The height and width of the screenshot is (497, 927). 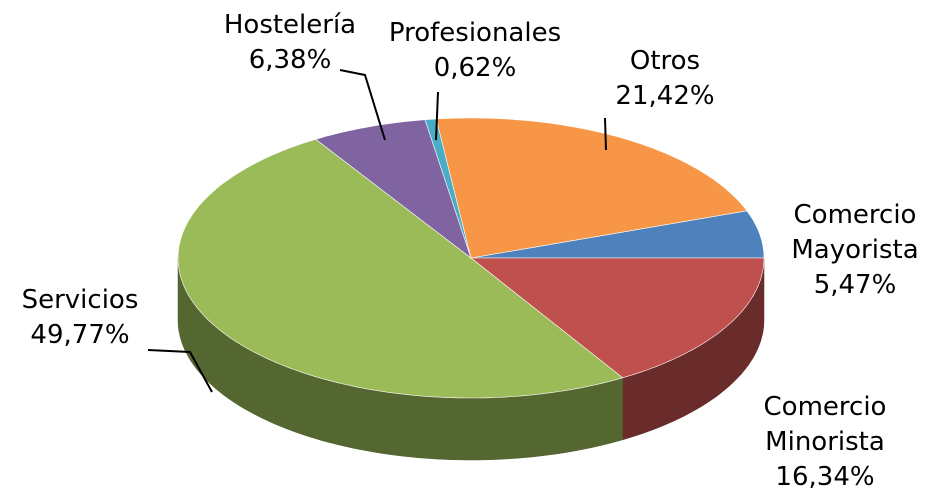 I want to click on value-label: 6,38%, so click(x=290, y=60).